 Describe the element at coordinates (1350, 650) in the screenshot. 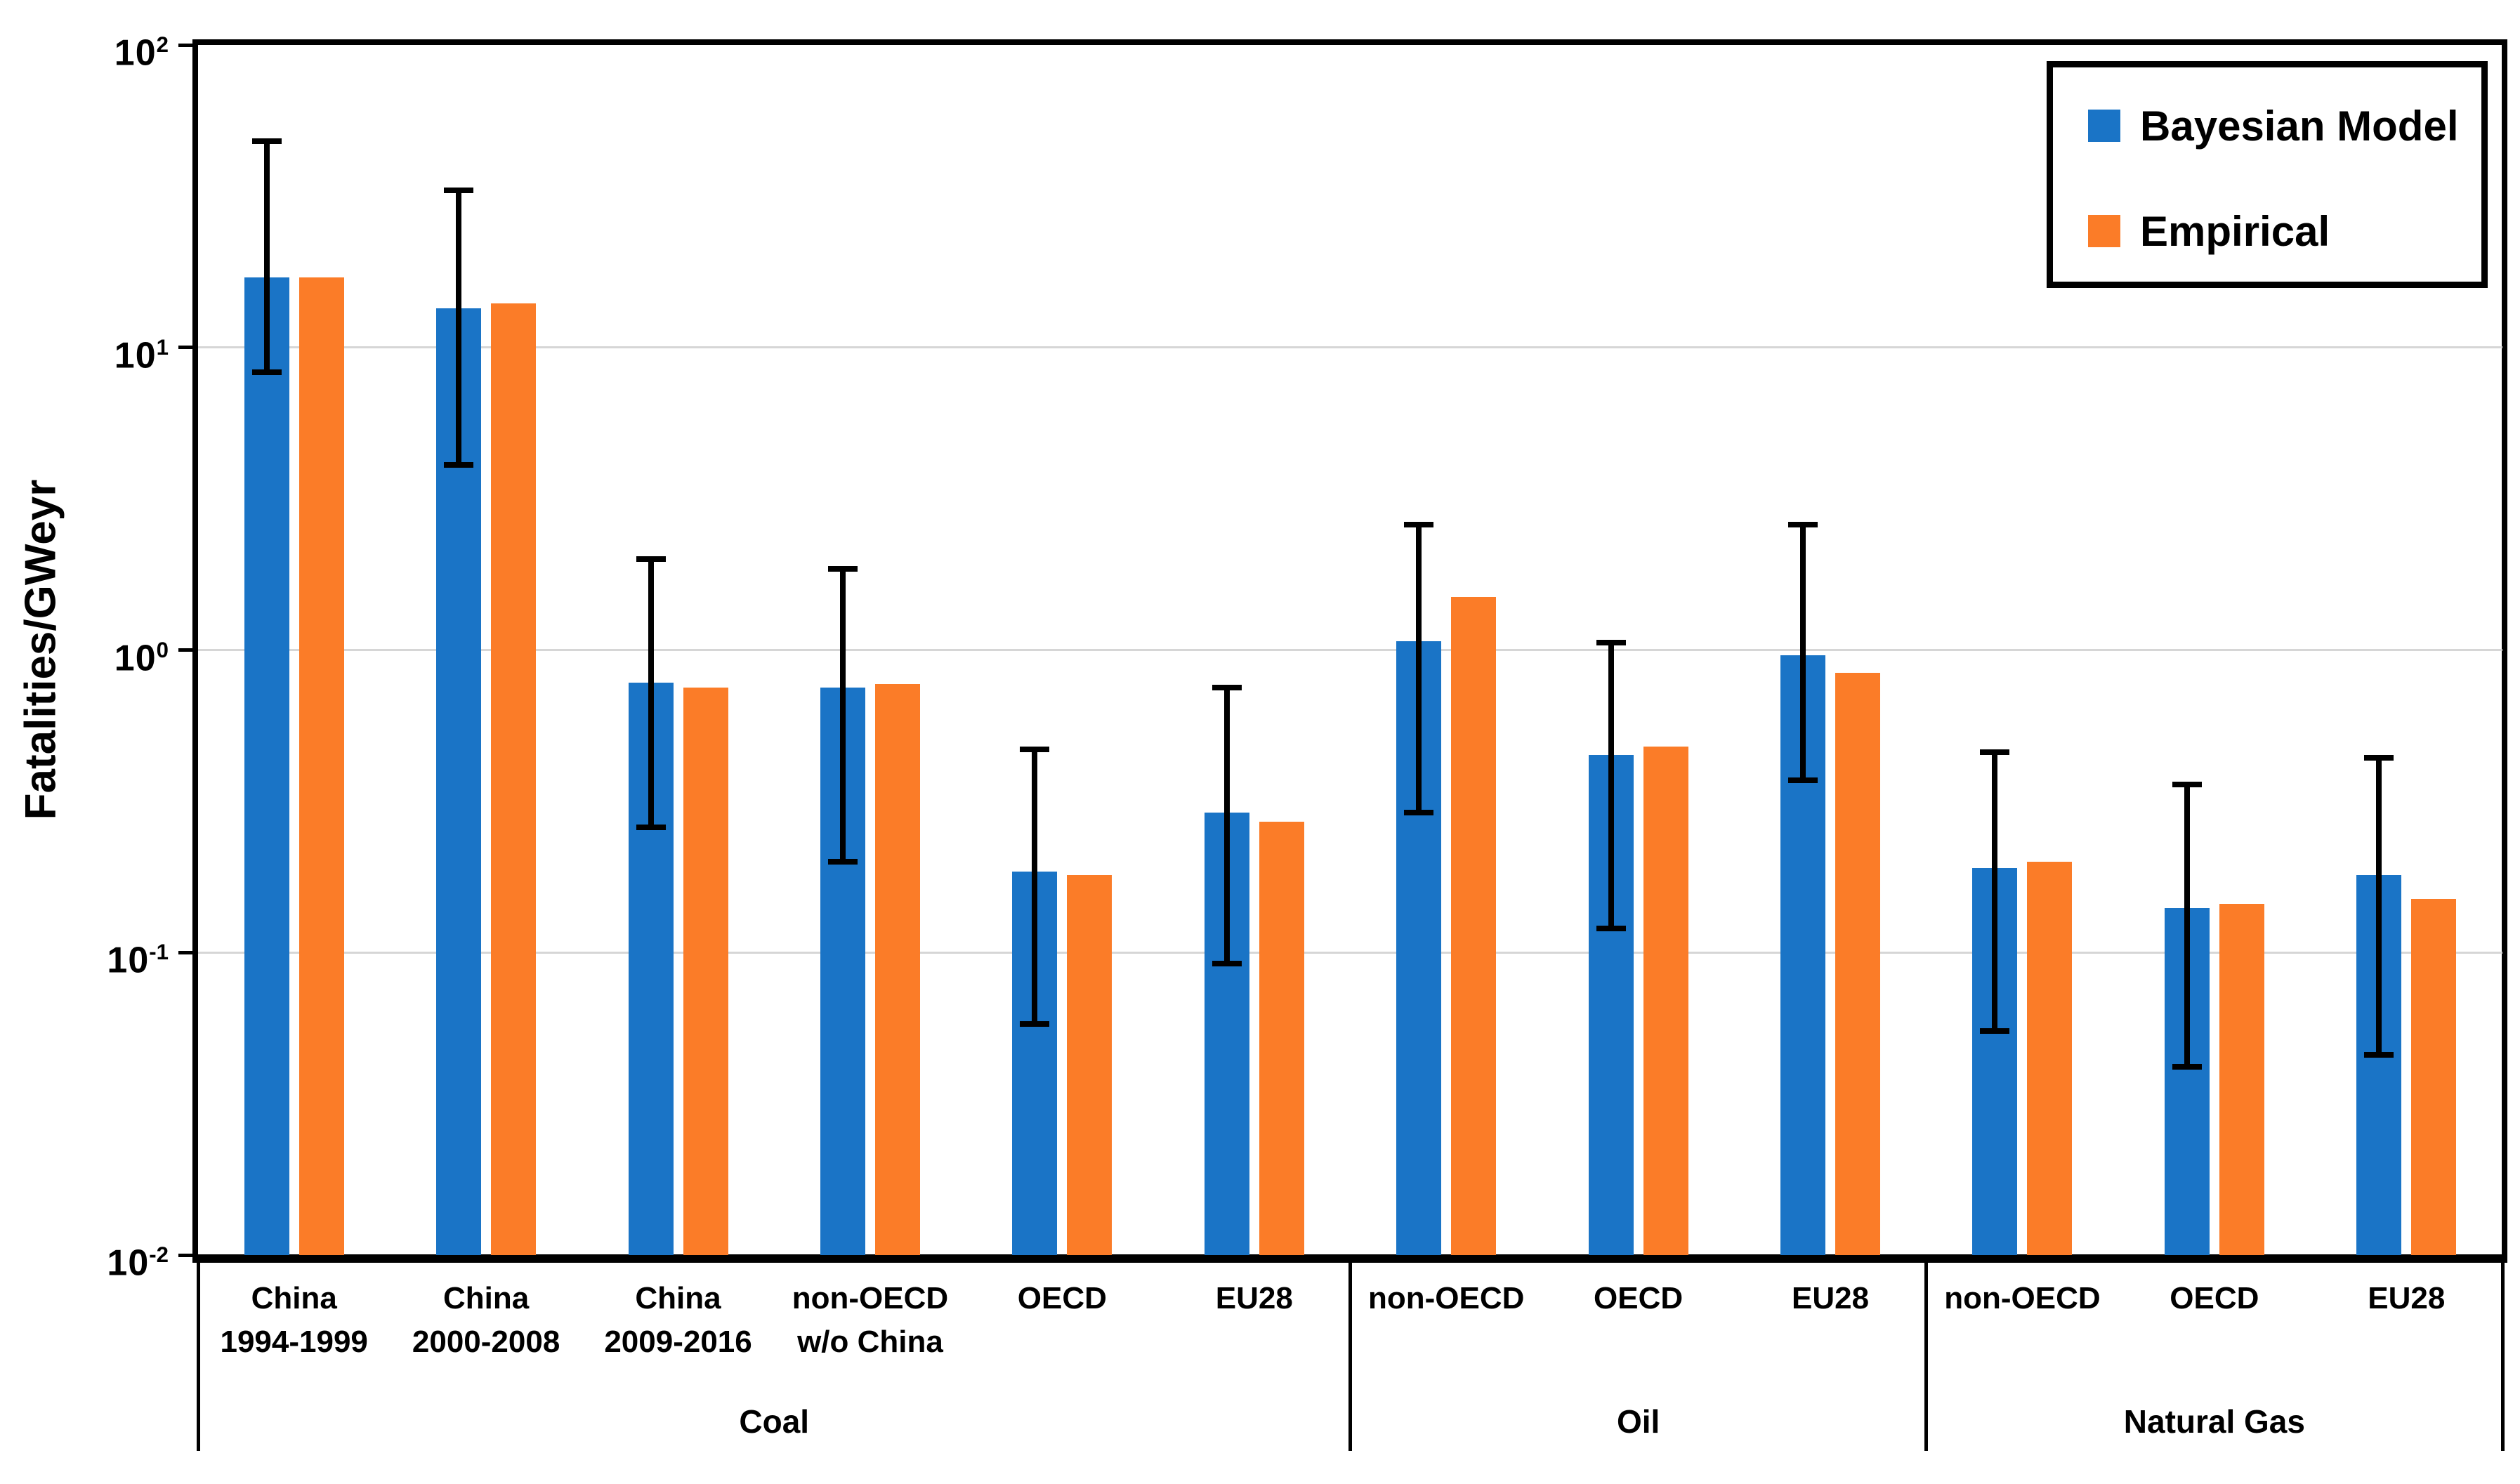

I see `gridline-10e0` at that location.